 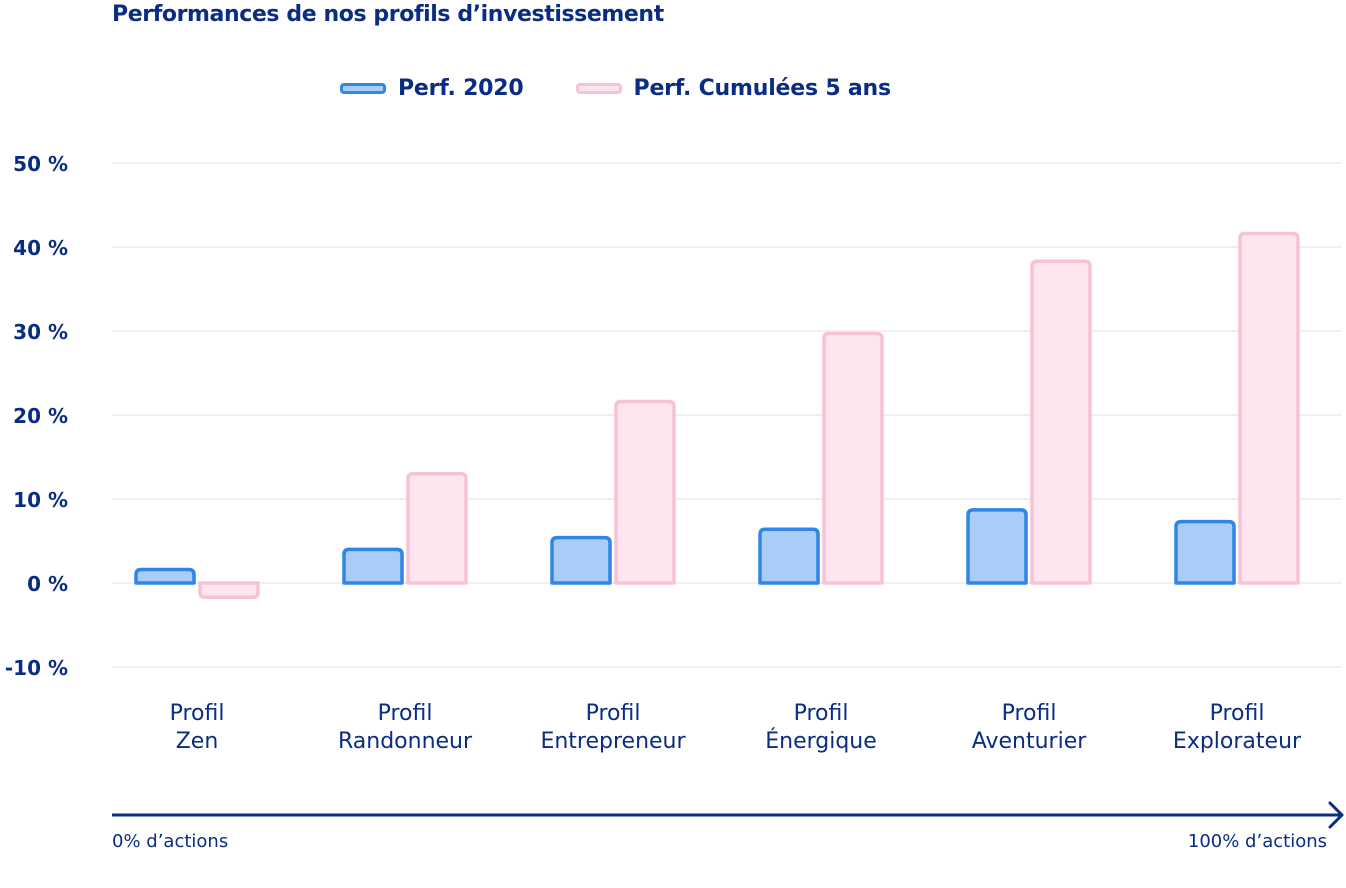 What do you see at coordinates (1257, 841) in the screenshot?
I see `arrow-end-label: 100% d’actions` at bounding box center [1257, 841].